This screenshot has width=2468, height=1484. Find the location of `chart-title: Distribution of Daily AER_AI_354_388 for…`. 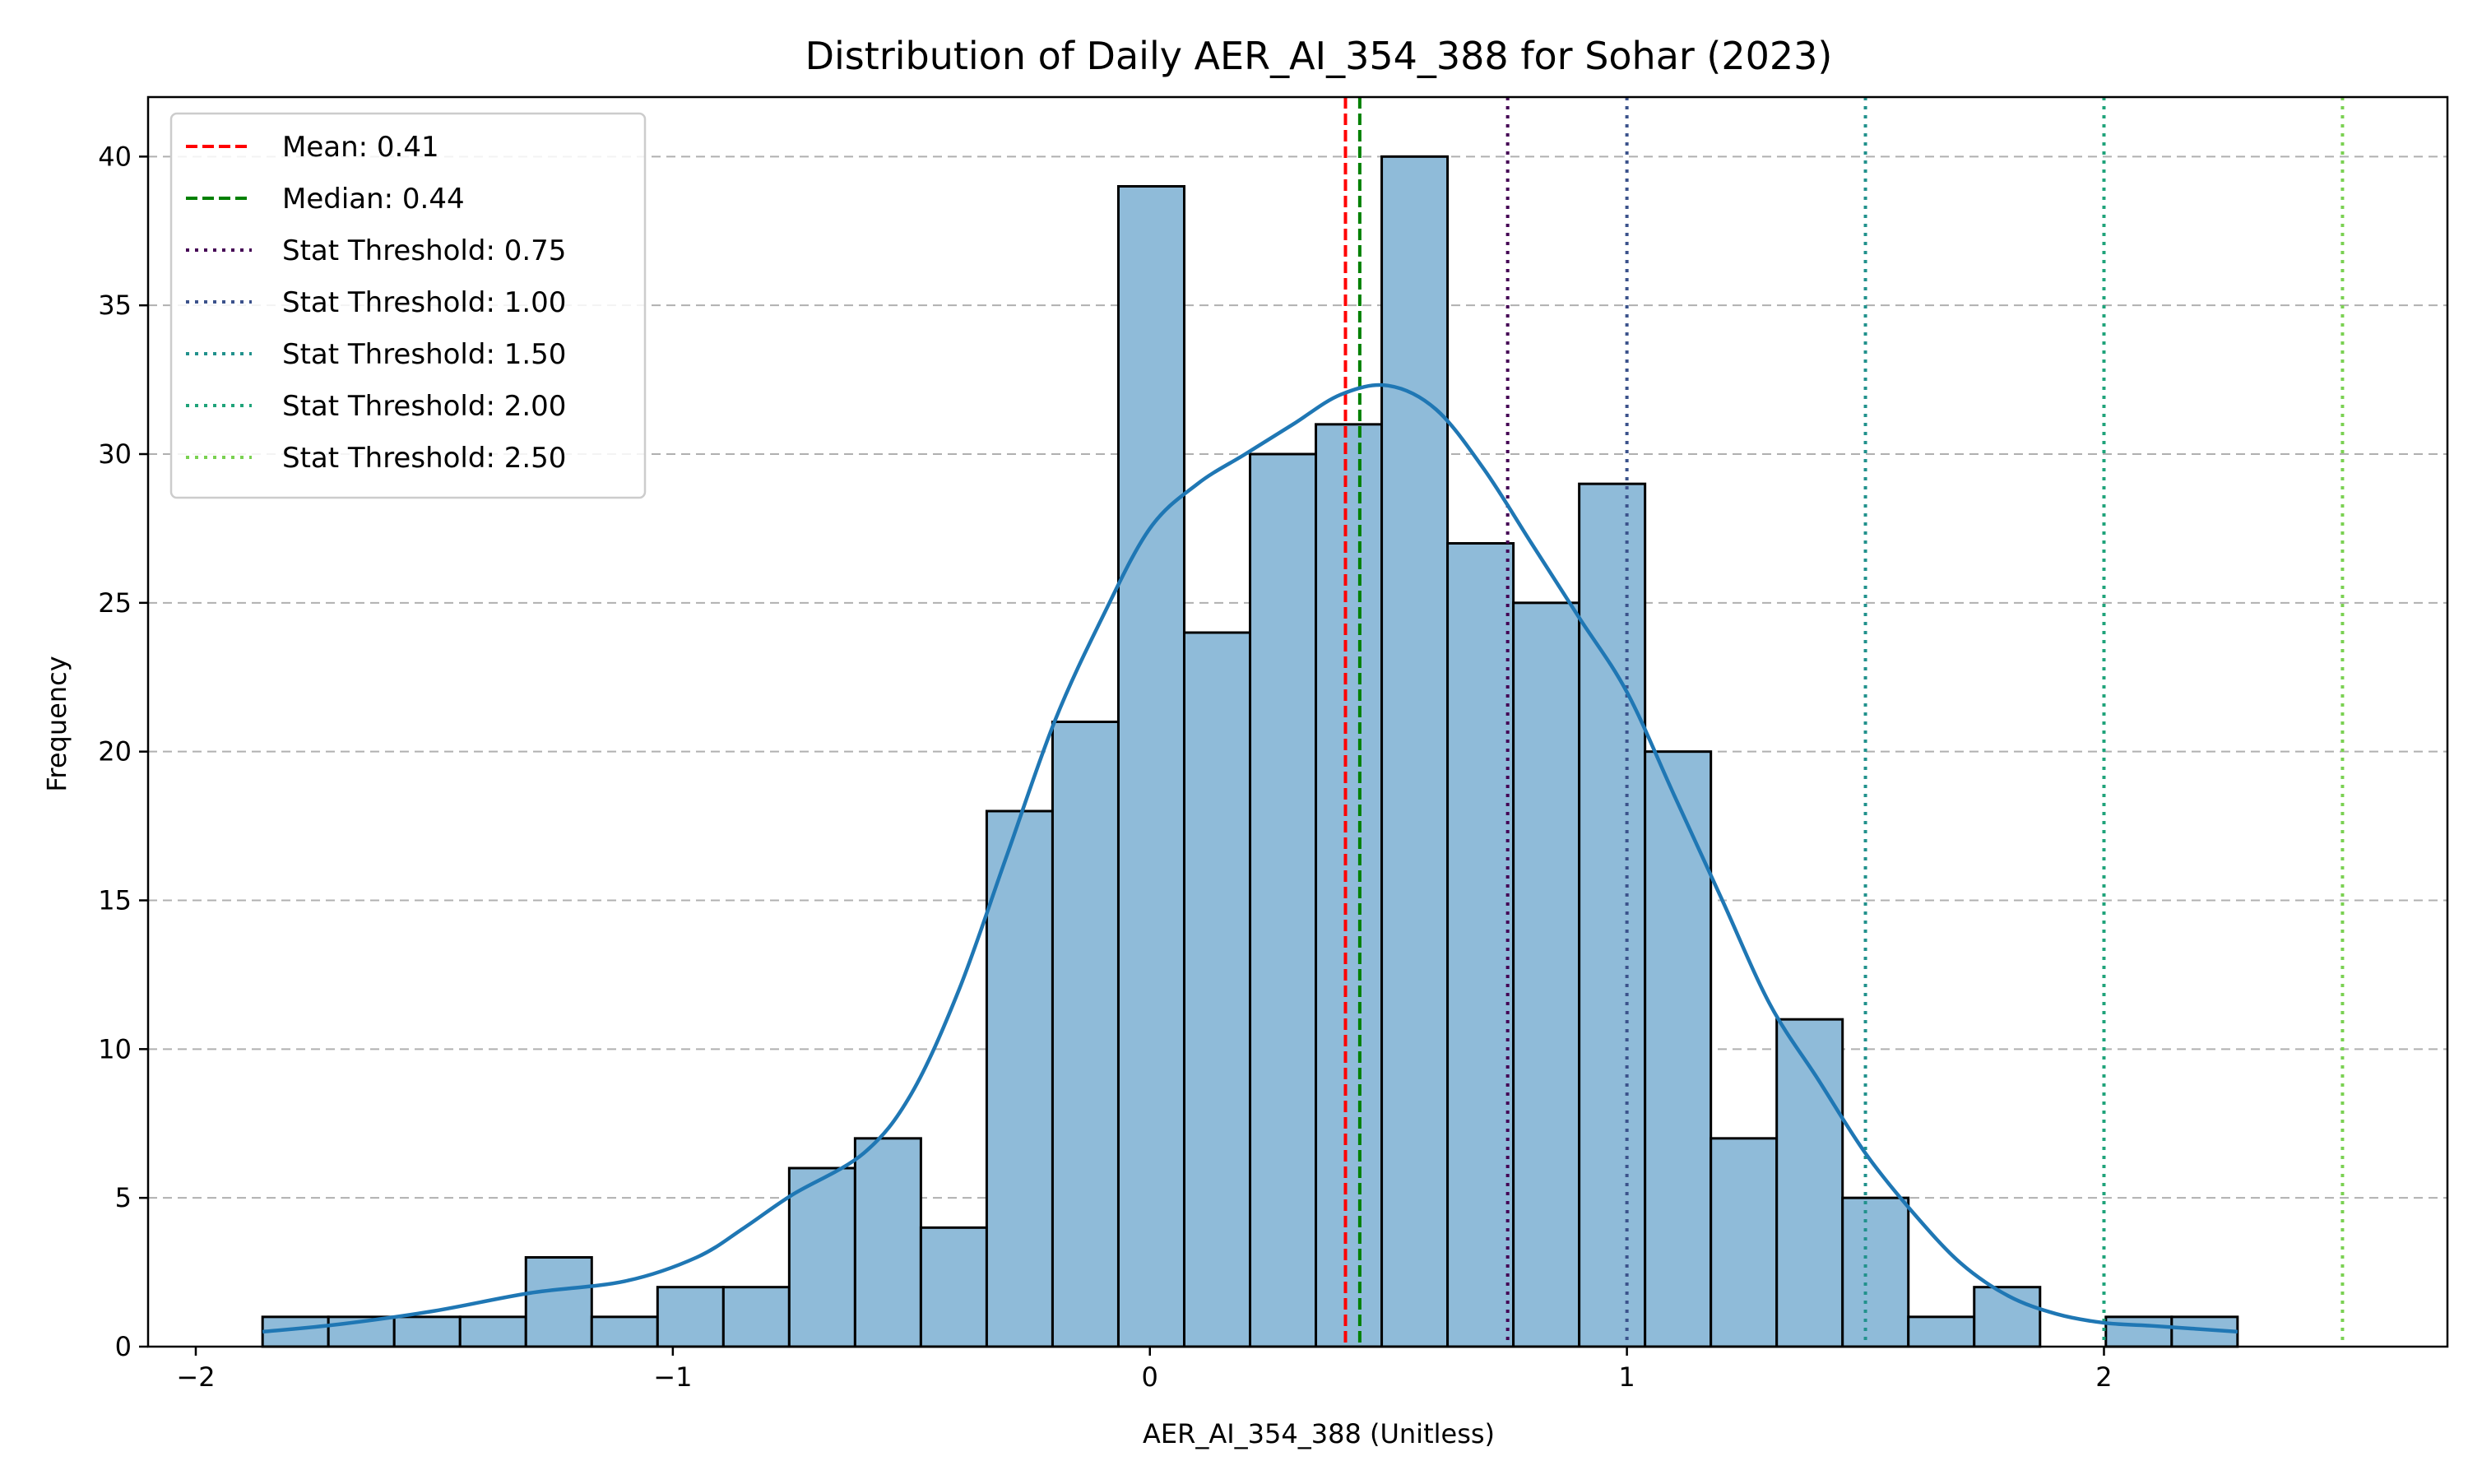

chart-title: Distribution of Daily AER_AI_354_388 for… is located at coordinates (1319, 56).